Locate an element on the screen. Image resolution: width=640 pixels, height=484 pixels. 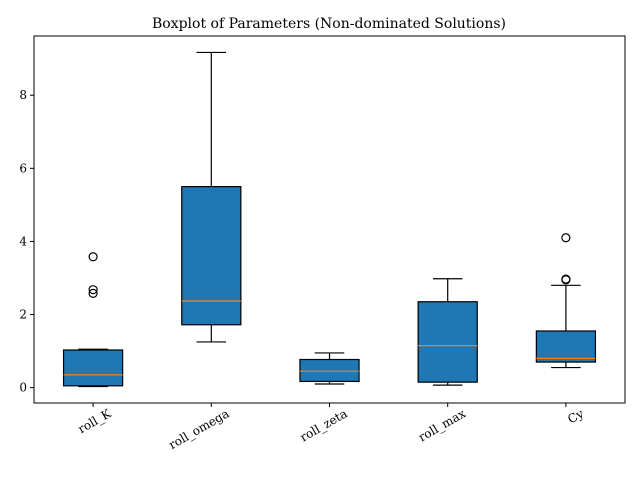
box-roll-omega is located at coordinates (211, 256).